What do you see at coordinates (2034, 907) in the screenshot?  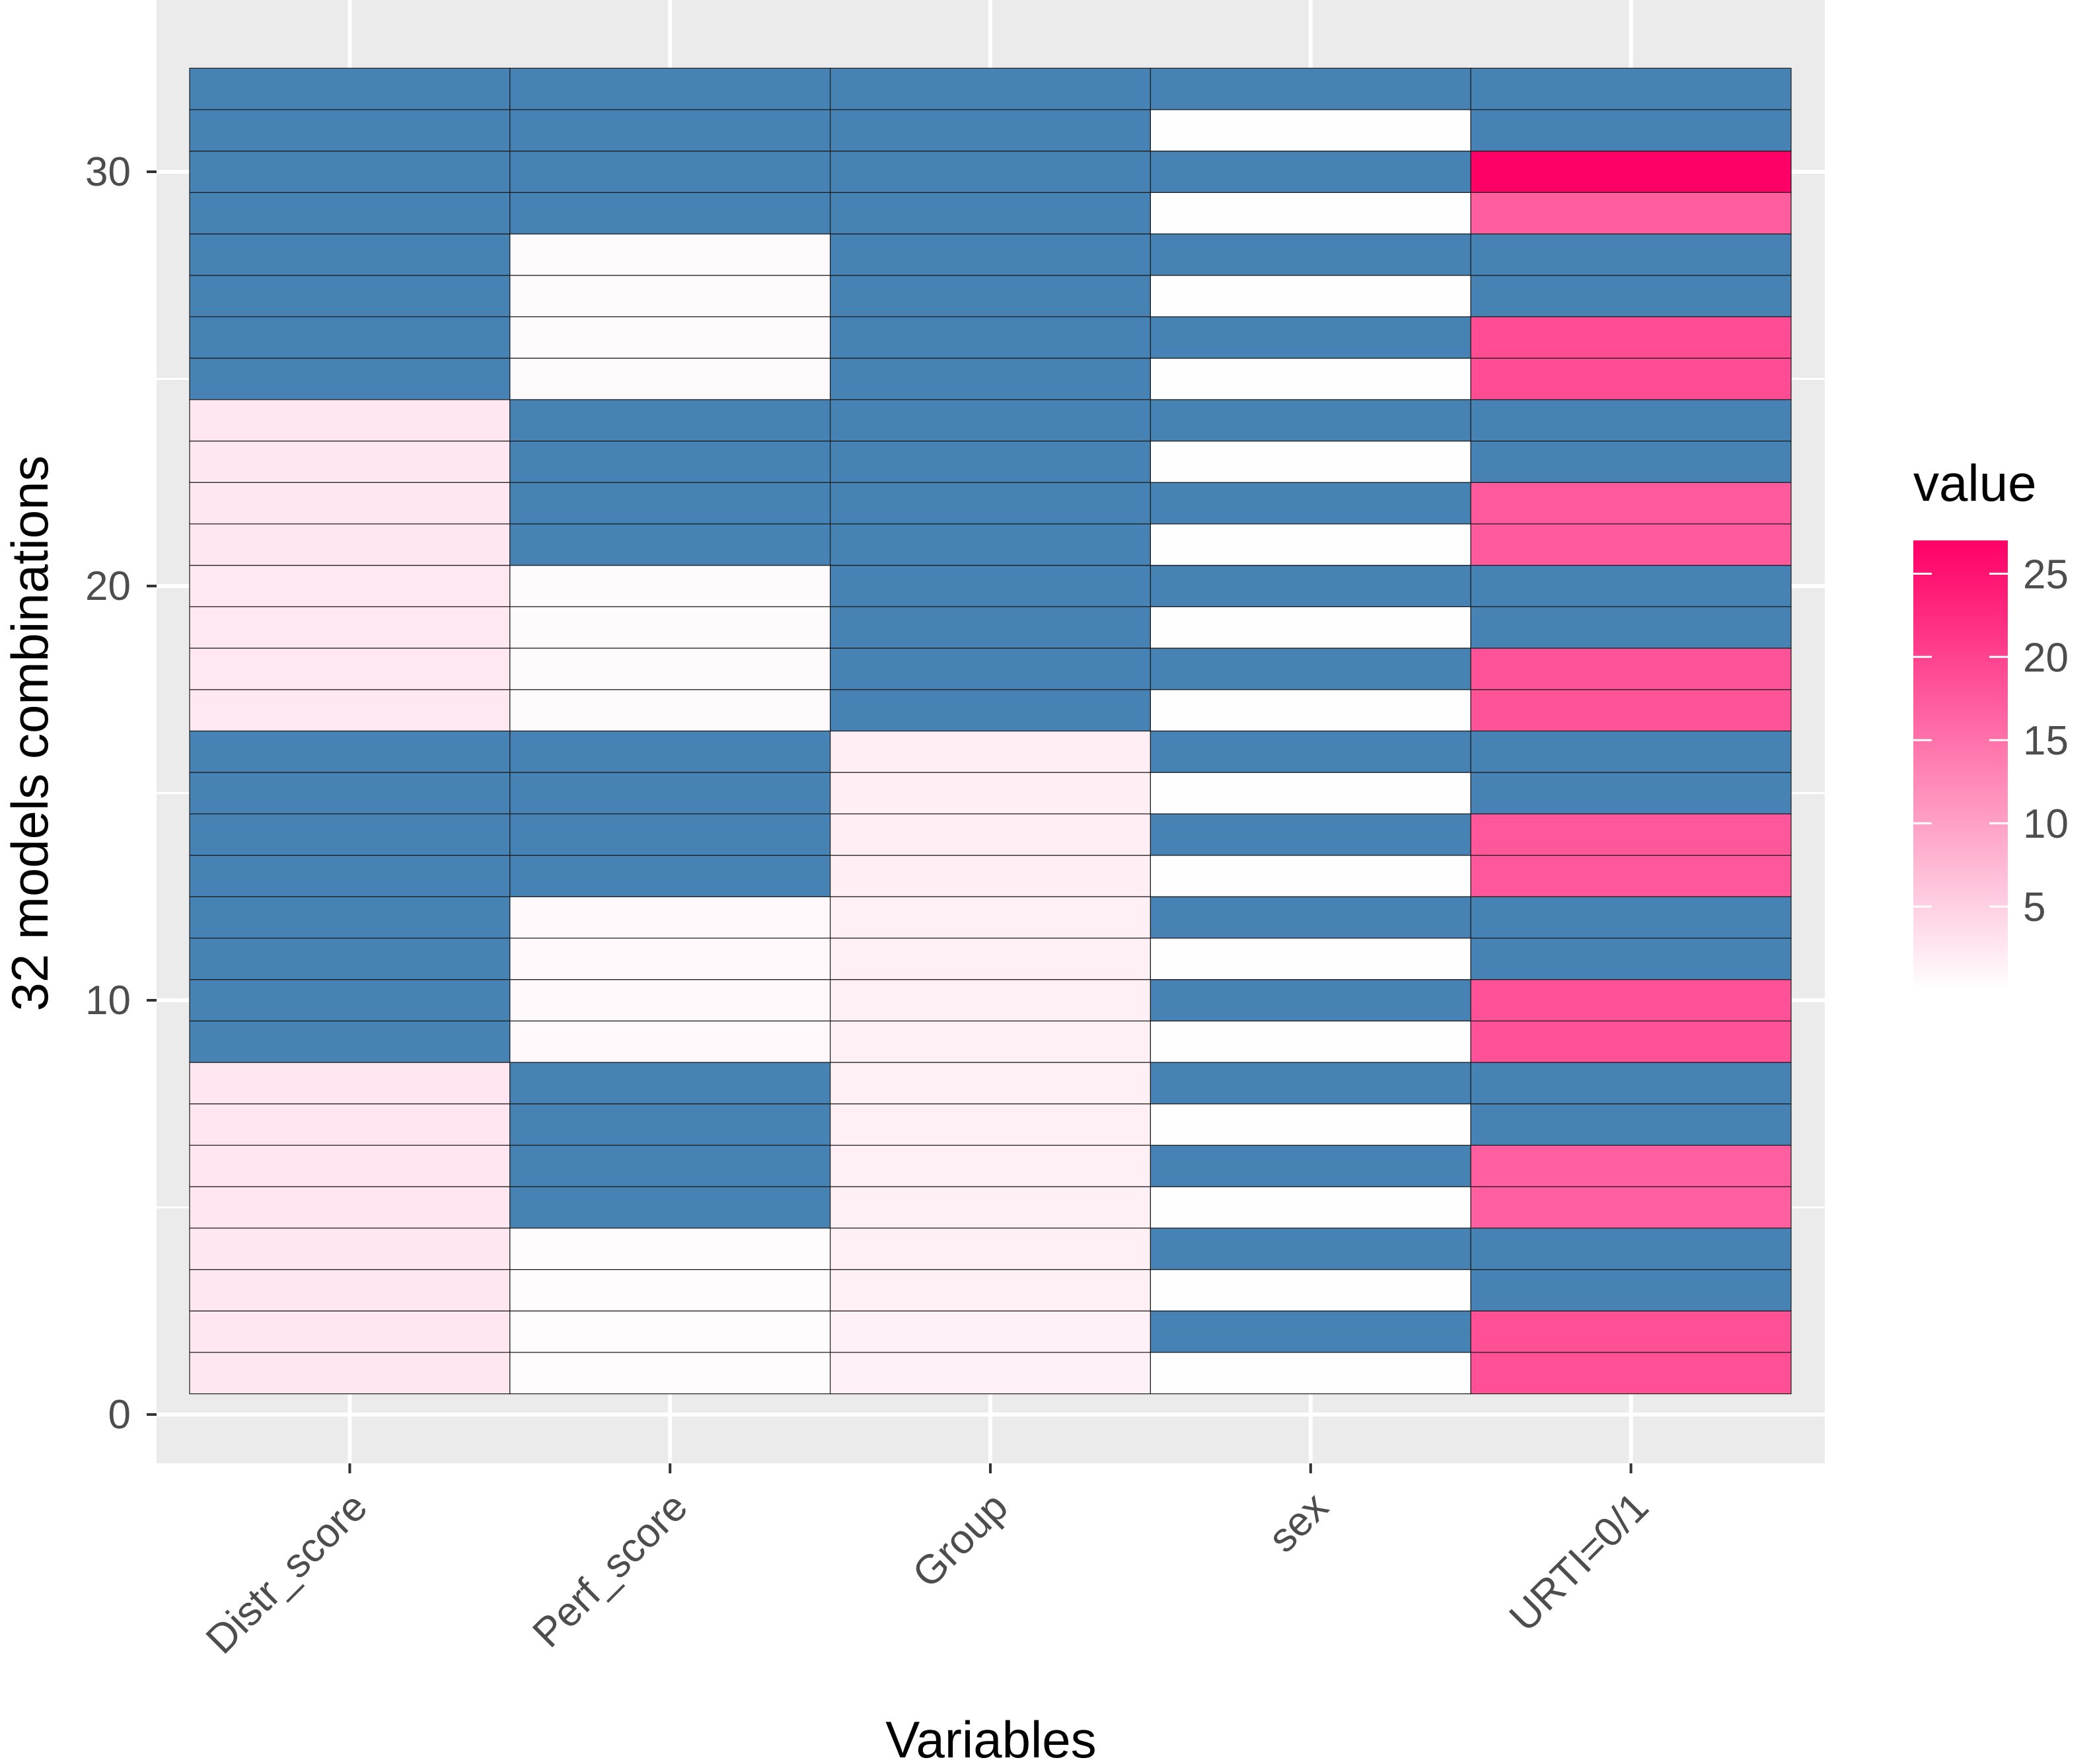 I see `legend-tick-label: 5` at bounding box center [2034, 907].